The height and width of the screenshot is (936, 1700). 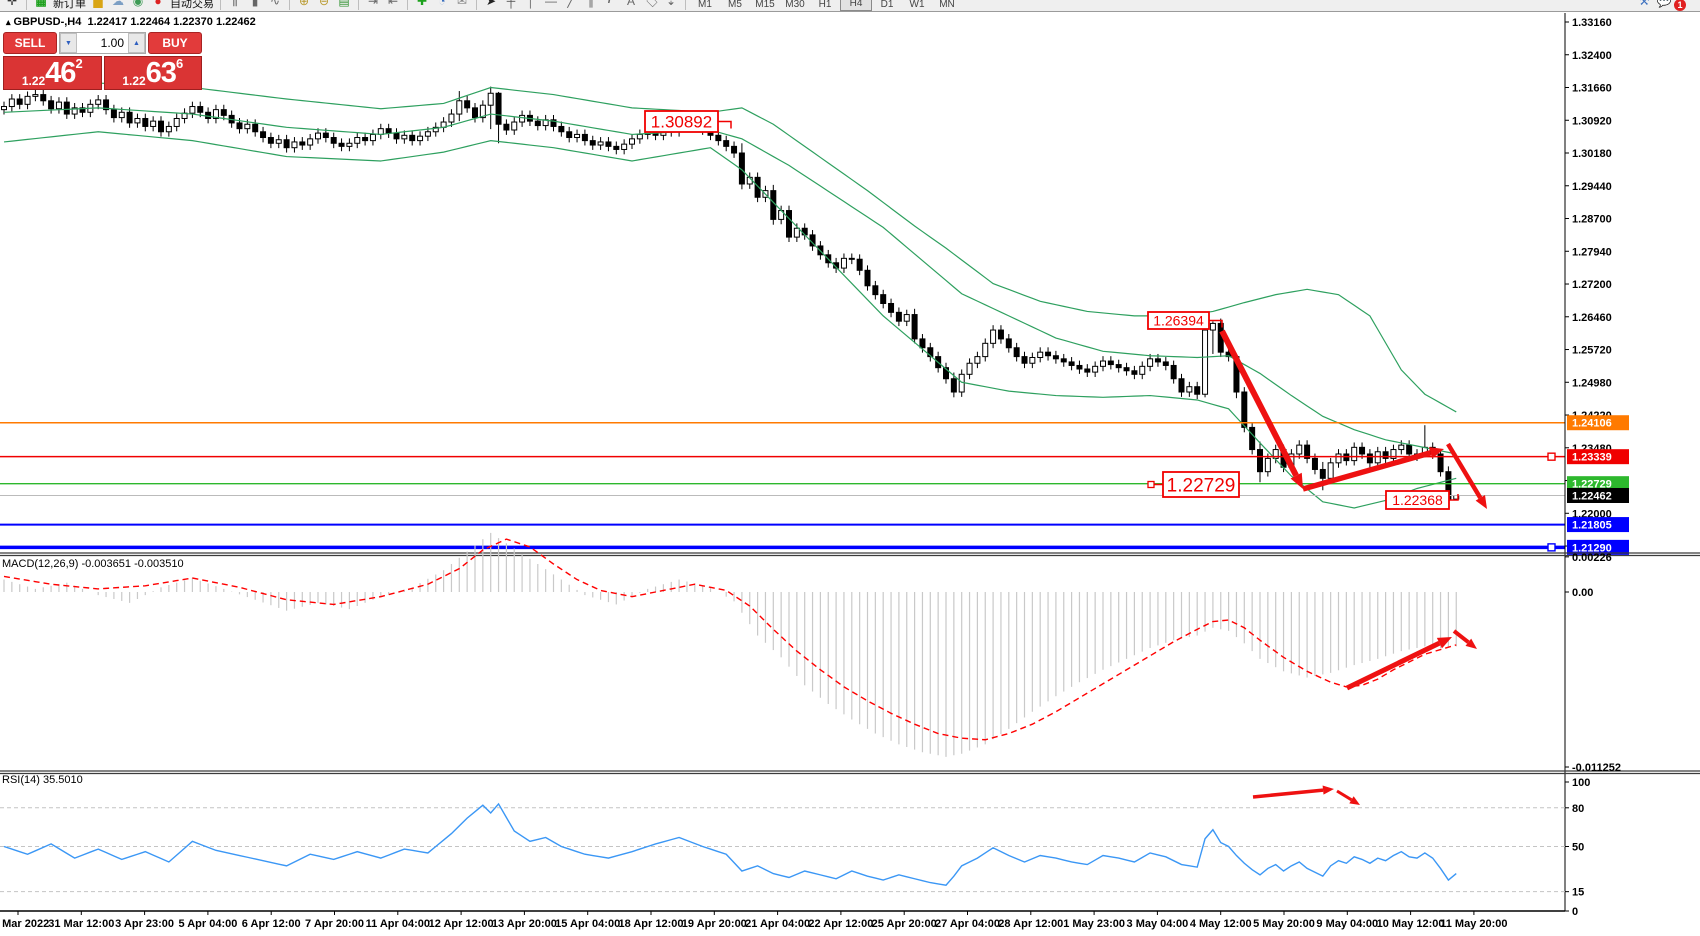 I want to click on svg-text: 1.26394, so click(x=1178, y=321).